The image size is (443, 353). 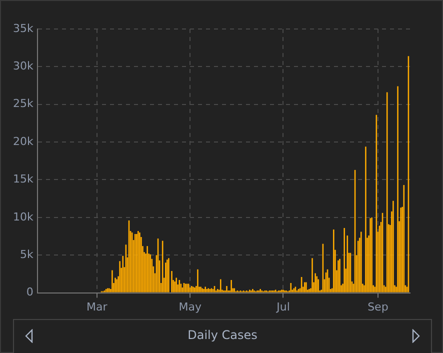 I want to click on x-tick-label: Jul, so click(x=283, y=307).